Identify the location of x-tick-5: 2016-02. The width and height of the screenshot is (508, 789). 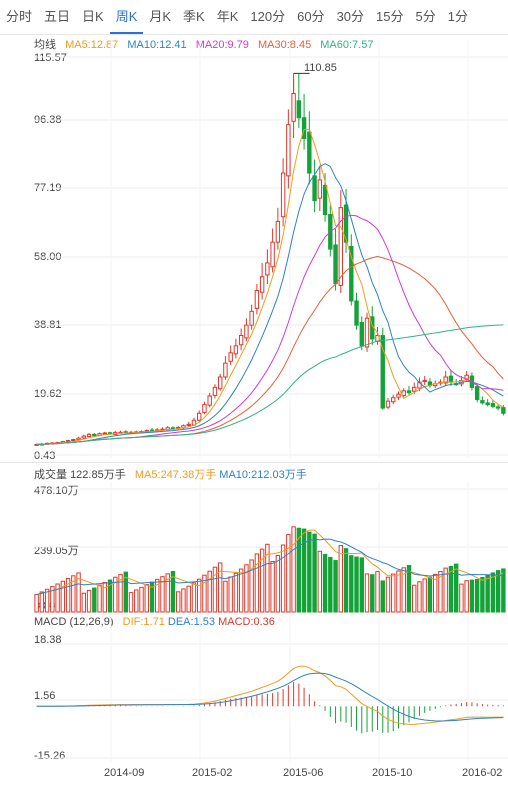
(482, 773).